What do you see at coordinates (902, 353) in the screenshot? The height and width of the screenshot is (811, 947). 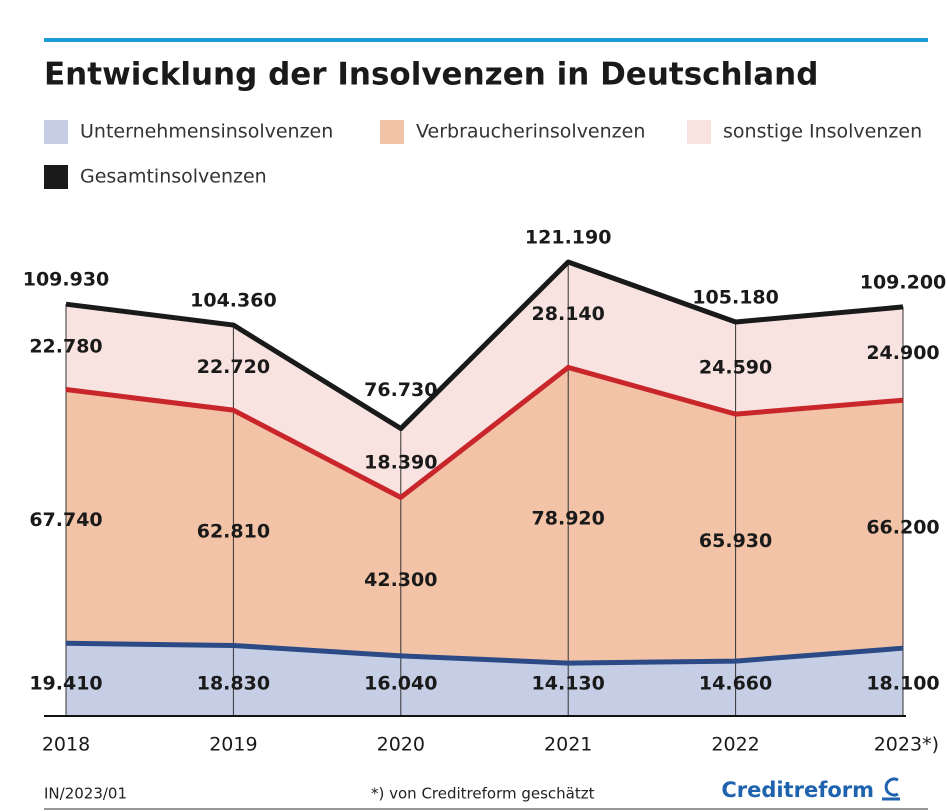 I see `value-label: 24.900` at bounding box center [902, 353].